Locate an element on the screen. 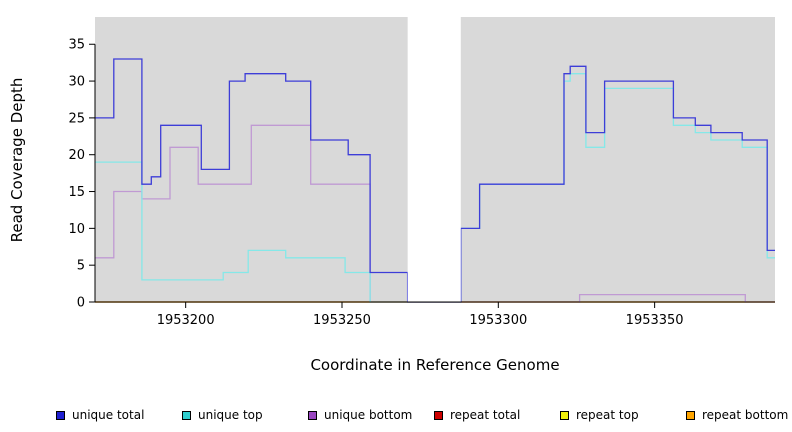 The height and width of the screenshot is (432, 792). y-tick-label: 0 is located at coordinates (81, 303).